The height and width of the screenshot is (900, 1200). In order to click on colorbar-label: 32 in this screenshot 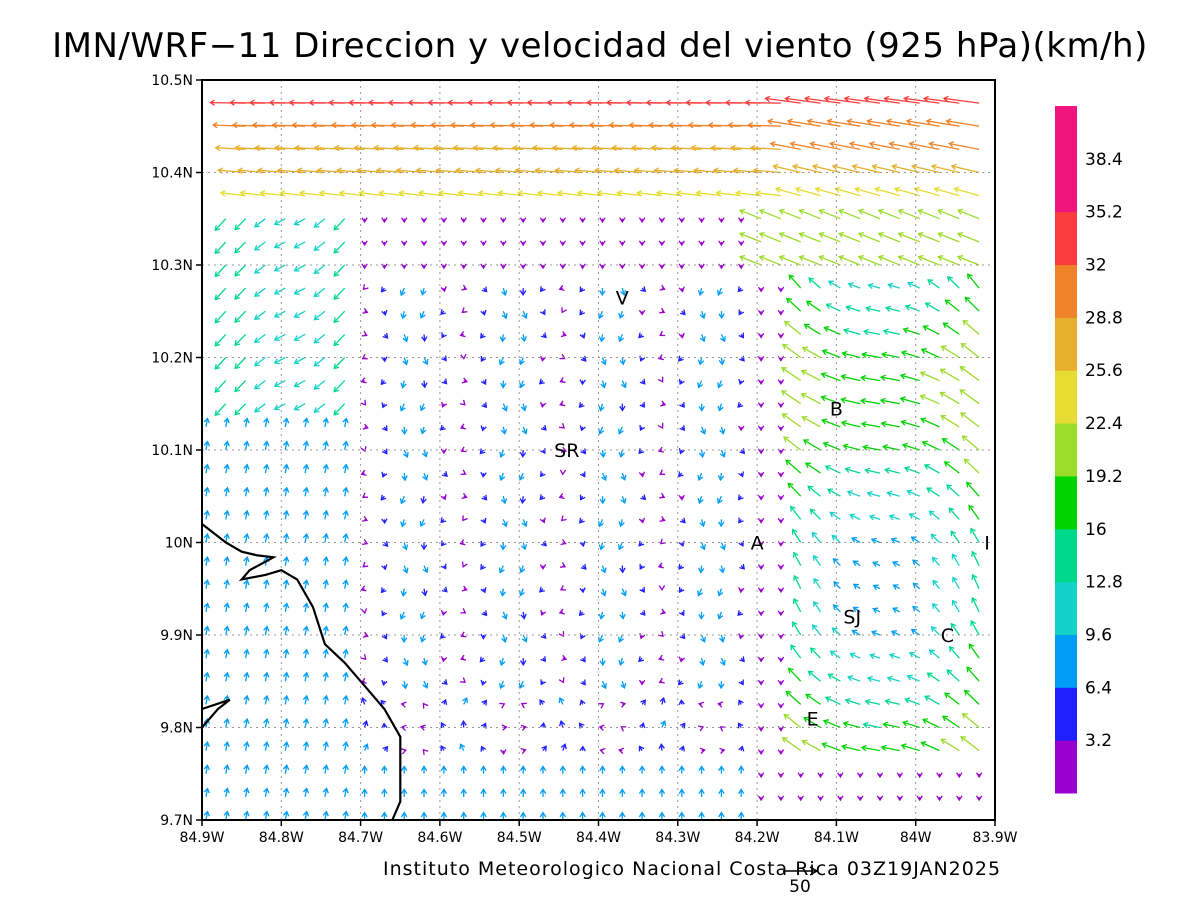, I will do `click(1096, 266)`.